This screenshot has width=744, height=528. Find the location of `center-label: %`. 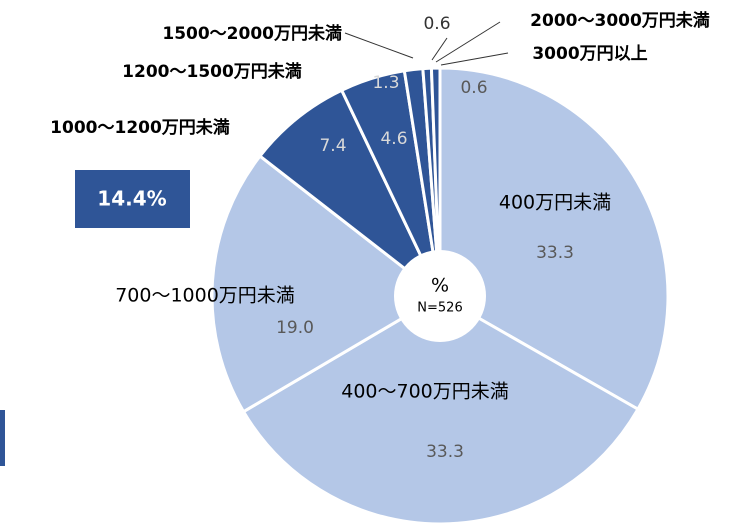

center-label: % is located at coordinates (440, 286).